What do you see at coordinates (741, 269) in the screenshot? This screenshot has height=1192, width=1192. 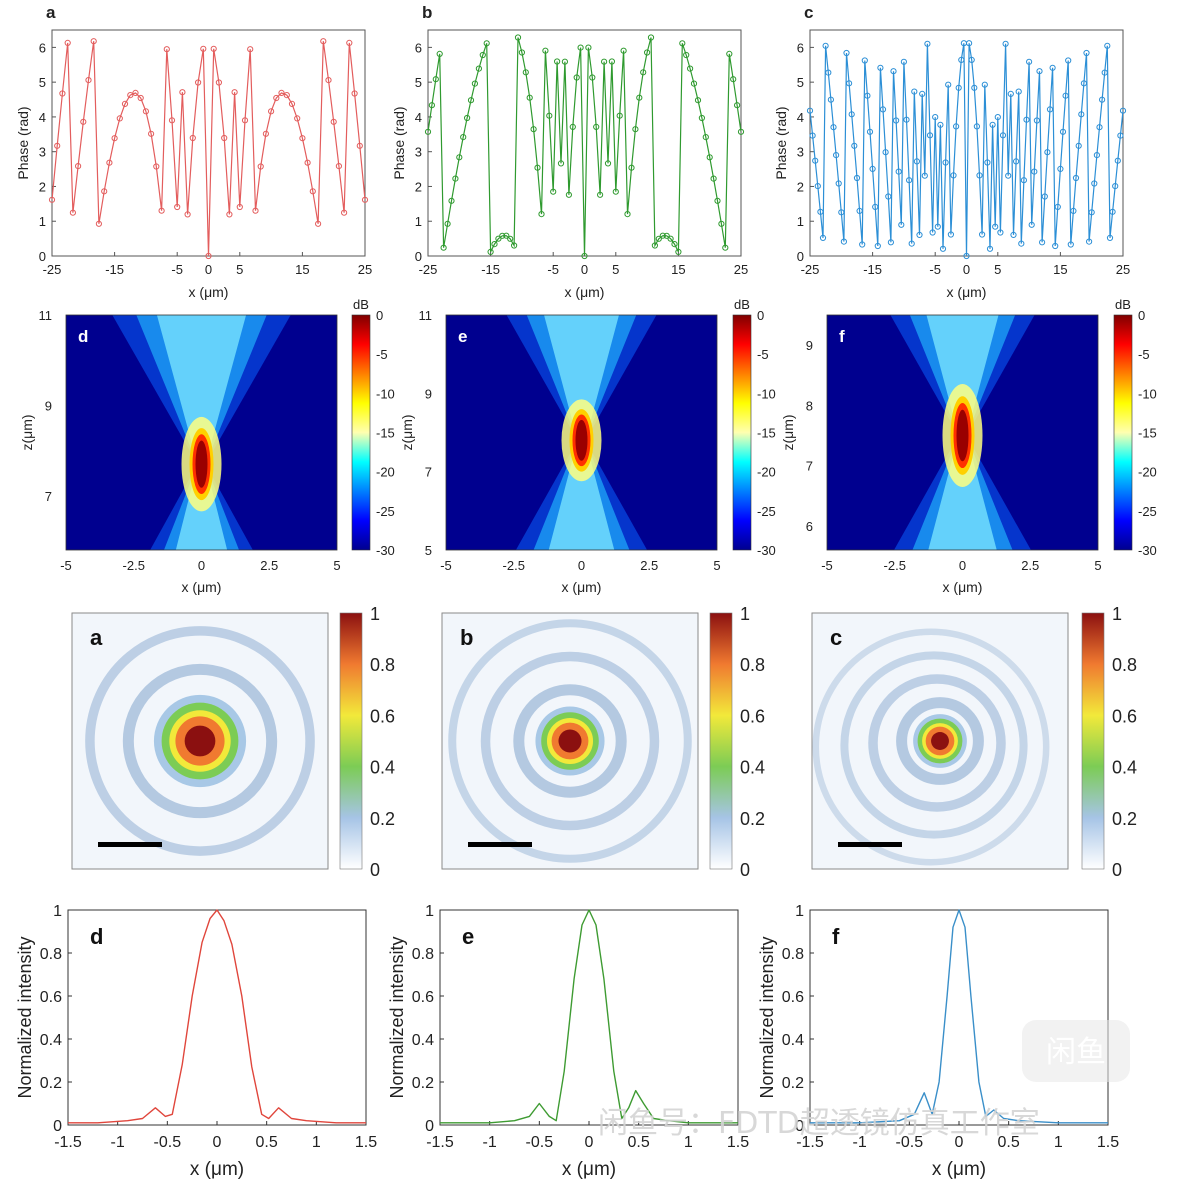 I see `x-tick-label: 25` at bounding box center [741, 269].